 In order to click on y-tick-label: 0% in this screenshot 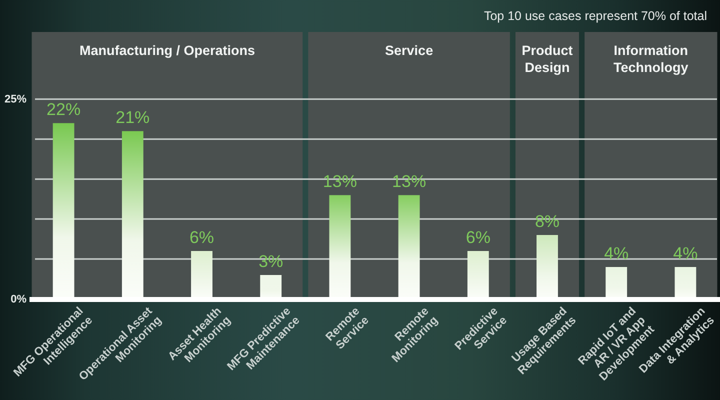, I will do `click(18, 300)`.